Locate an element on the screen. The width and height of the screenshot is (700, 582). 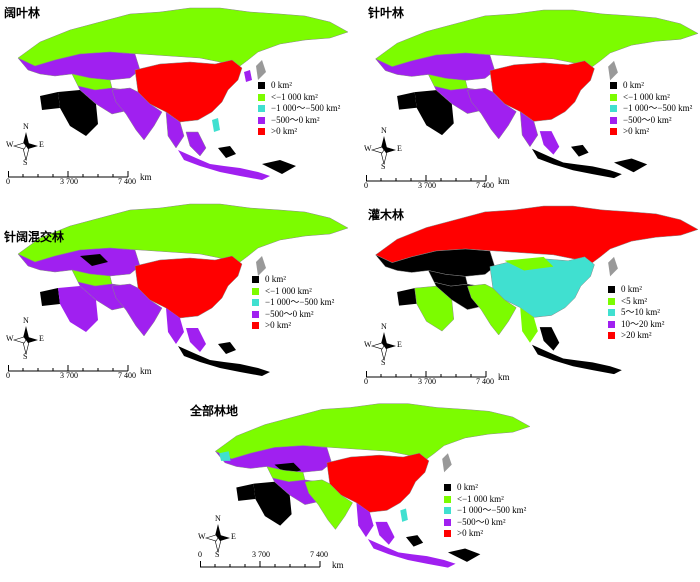
legend-item: >20 km² is located at coordinates (636, 336).